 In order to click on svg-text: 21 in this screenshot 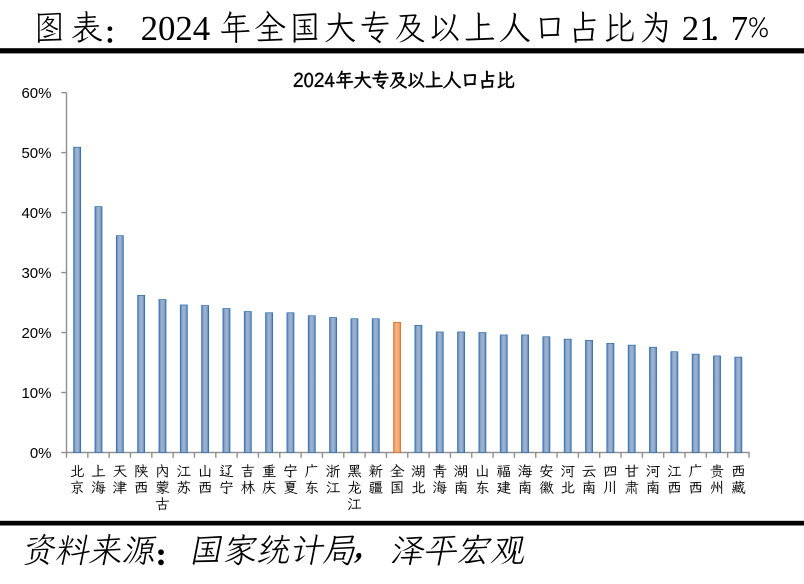, I will do `click(699, 28)`.